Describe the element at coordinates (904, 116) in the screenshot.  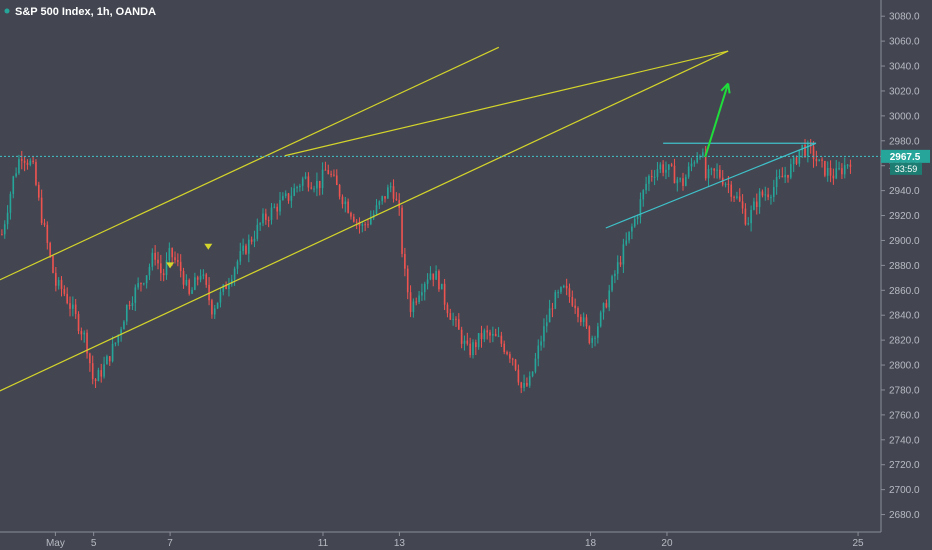
I see `price-tick-label: 3000.0` at that location.